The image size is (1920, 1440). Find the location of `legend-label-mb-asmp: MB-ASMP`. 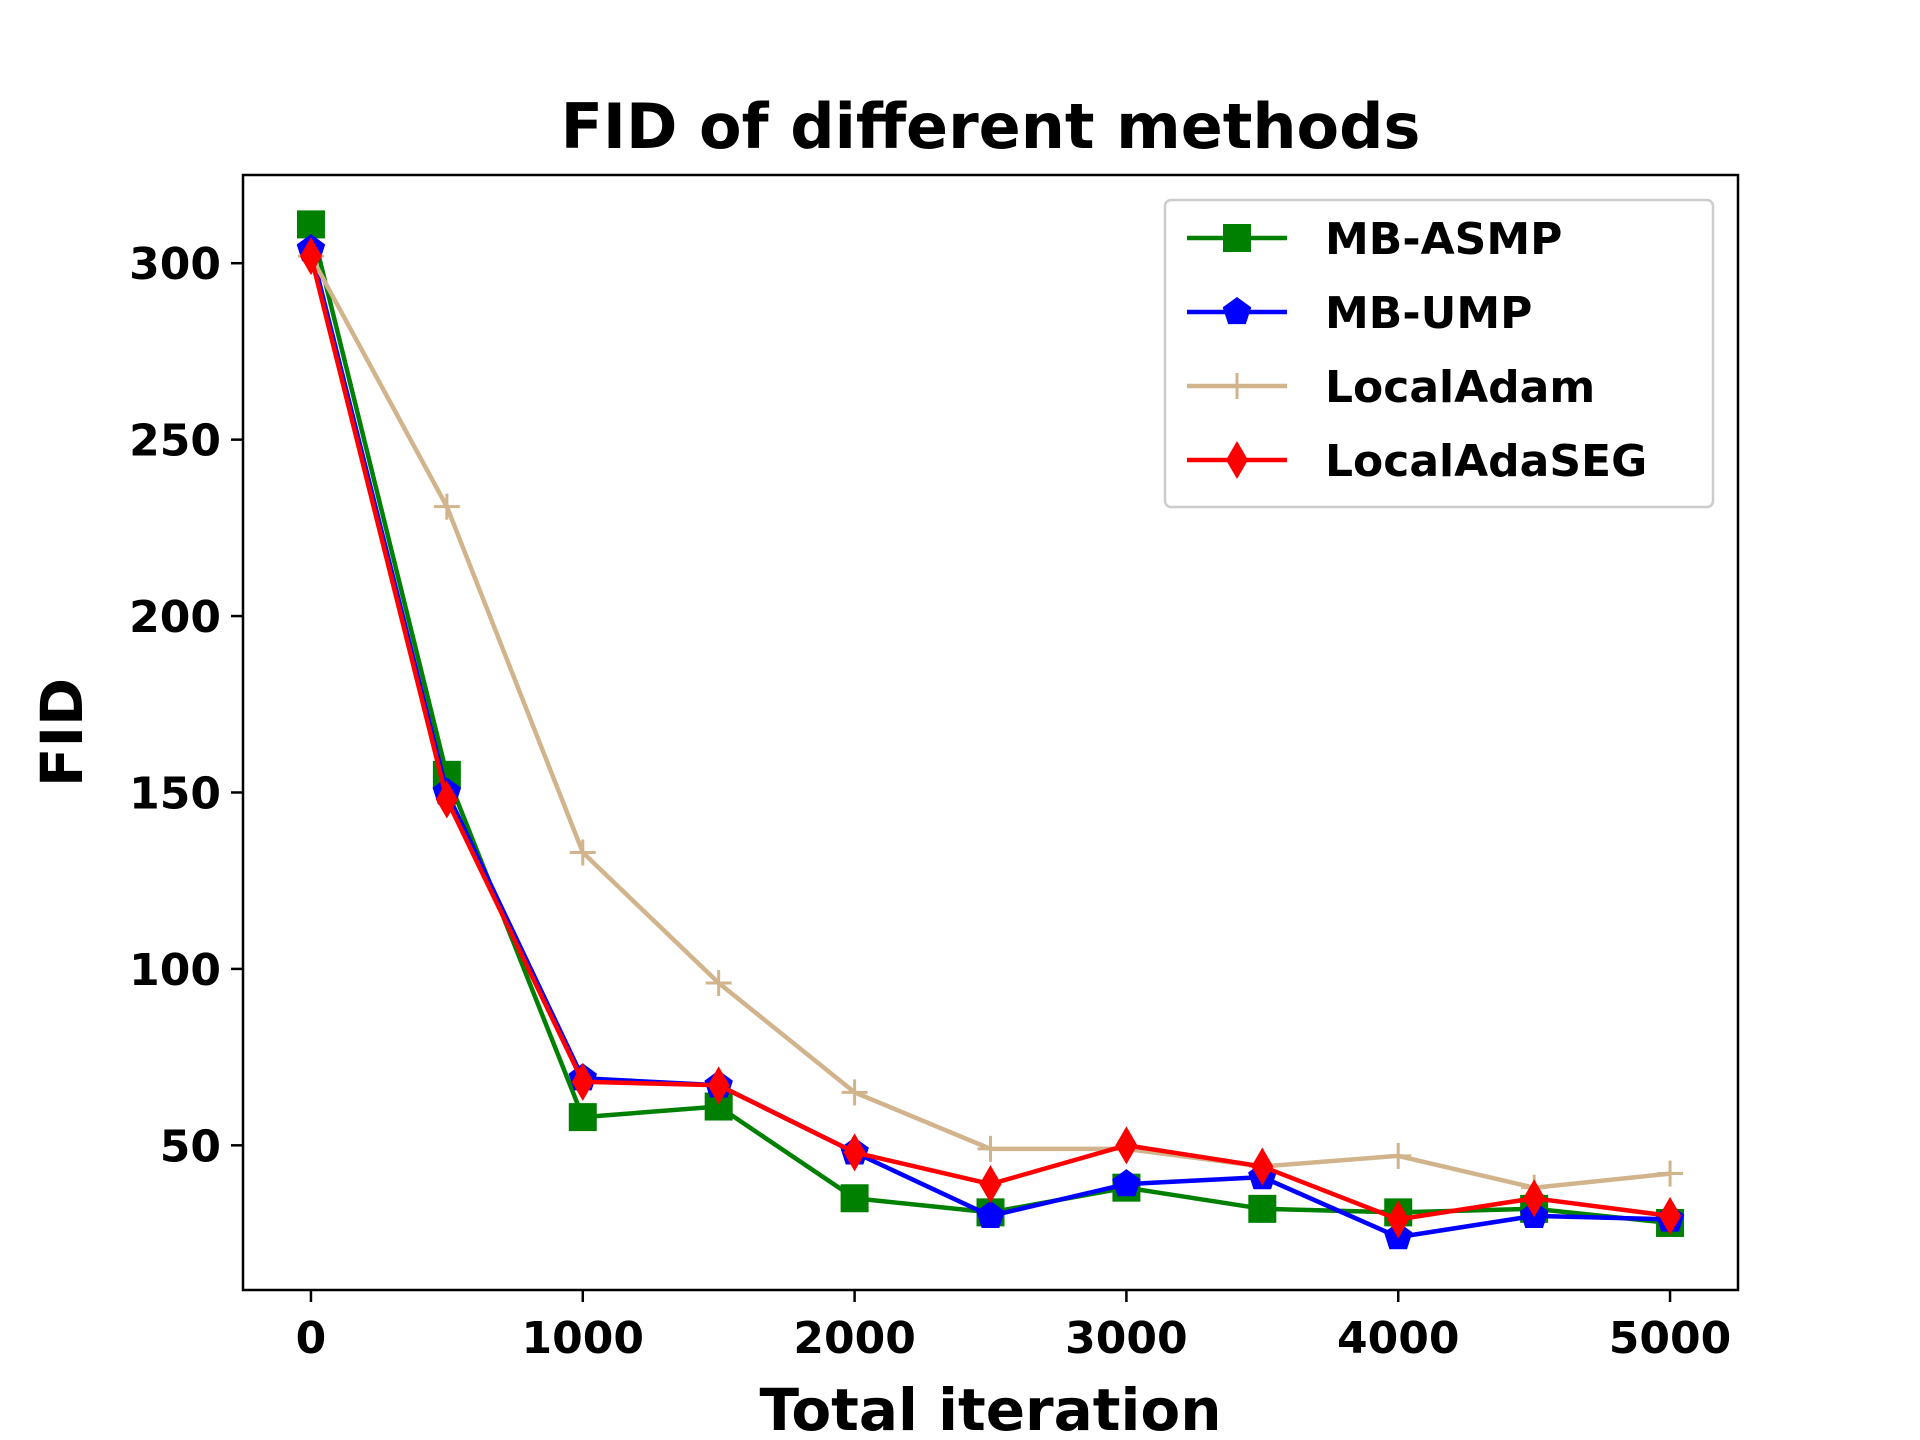

legend-label-mb-asmp: MB-ASMP is located at coordinates (1443, 239).